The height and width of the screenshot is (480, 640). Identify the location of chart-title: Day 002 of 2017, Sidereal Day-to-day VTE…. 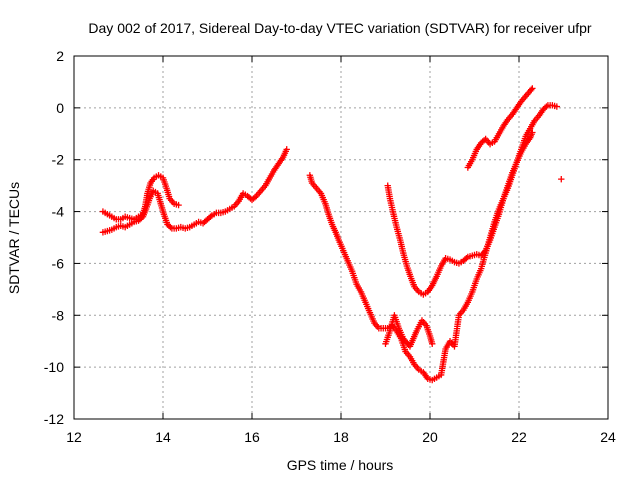
(340, 28).